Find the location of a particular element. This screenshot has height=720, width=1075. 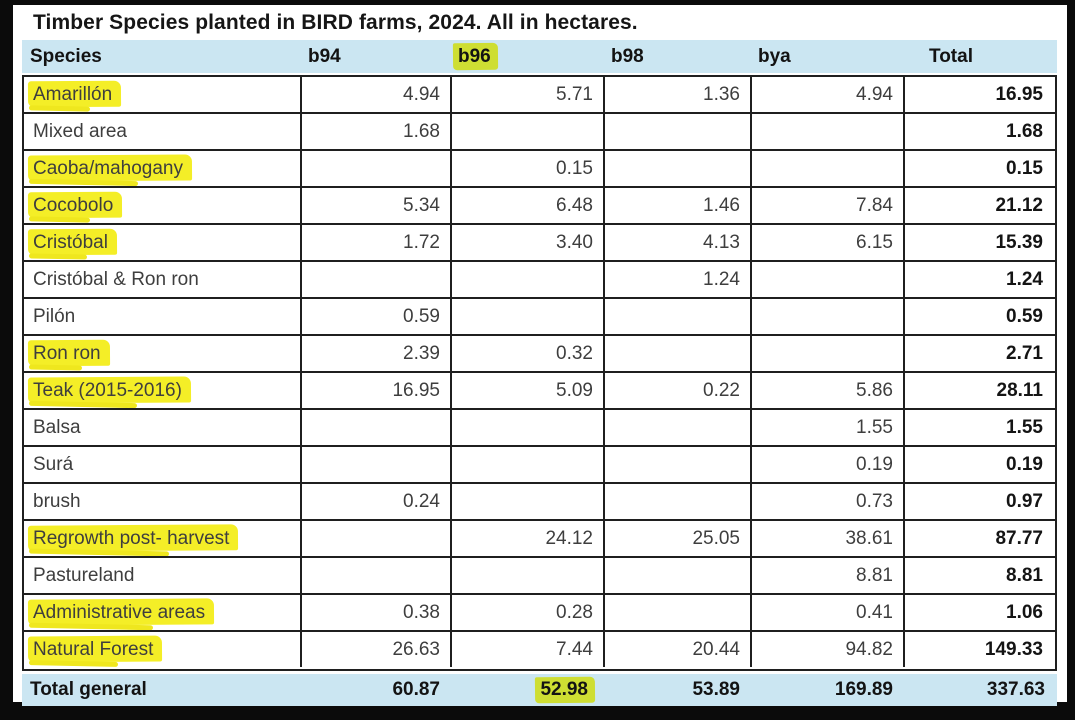

total-cell: 28.11 is located at coordinates (1020, 390).